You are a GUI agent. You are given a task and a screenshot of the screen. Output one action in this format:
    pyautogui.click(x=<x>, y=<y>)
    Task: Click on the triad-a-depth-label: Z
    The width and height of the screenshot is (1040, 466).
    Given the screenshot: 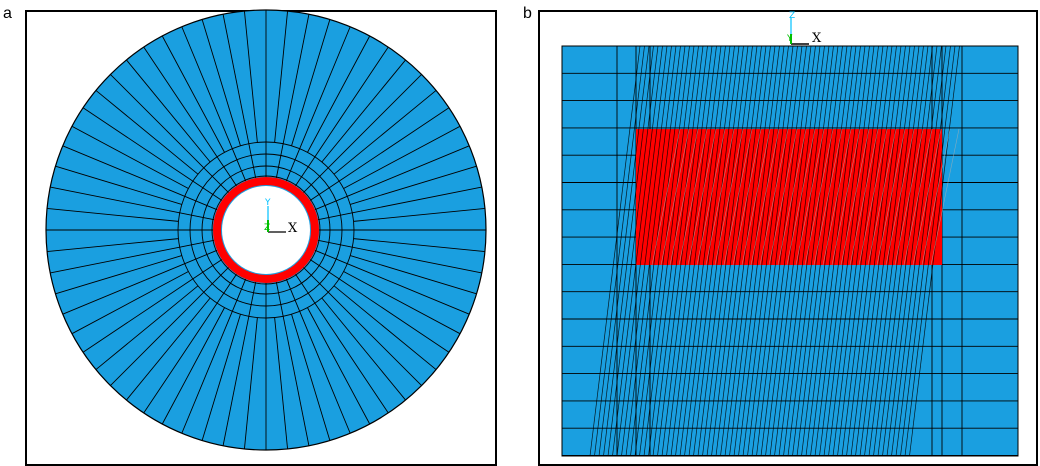 What is the action you would take?
    pyautogui.click(x=267, y=228)
    